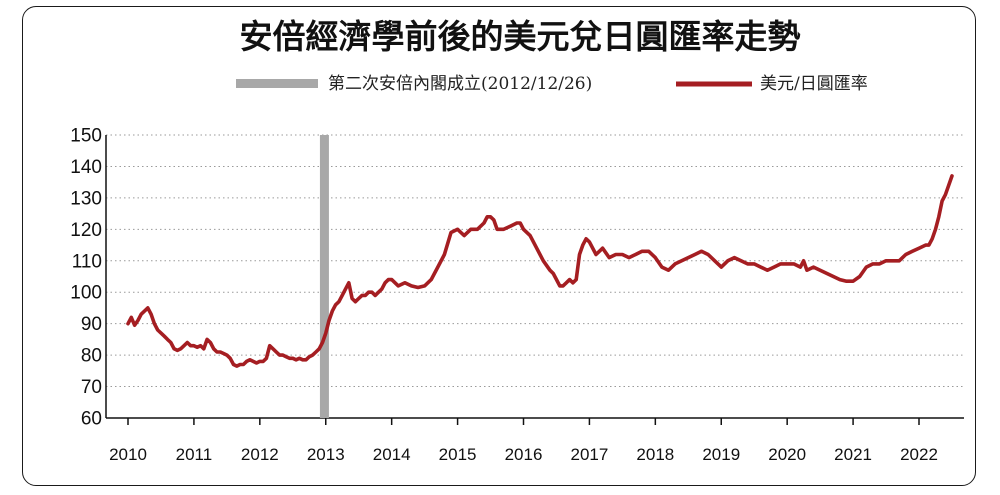 Image resolution: width=1000 pixels, height=495 pixels. Describe the element at coordinates (458, 454) in the screenshot. I see `x-tick-label: 2015` at that location.